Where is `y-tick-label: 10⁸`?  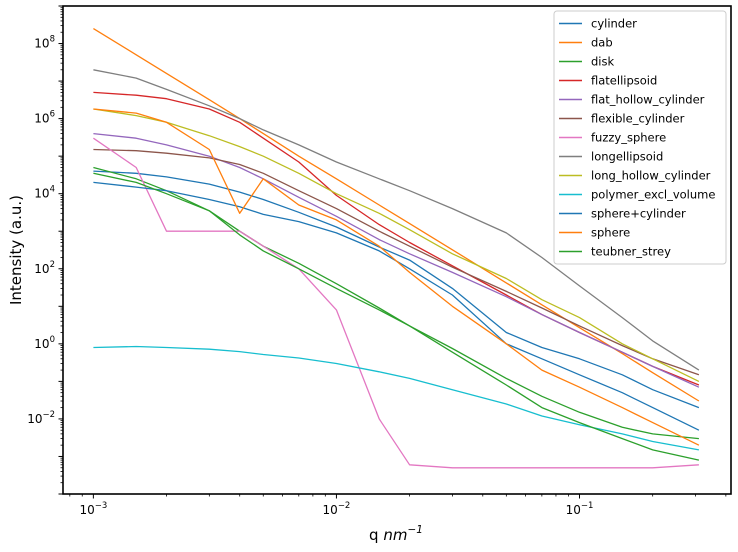
y-tick-label: 10⁸ is located at coordinates (44, 43).